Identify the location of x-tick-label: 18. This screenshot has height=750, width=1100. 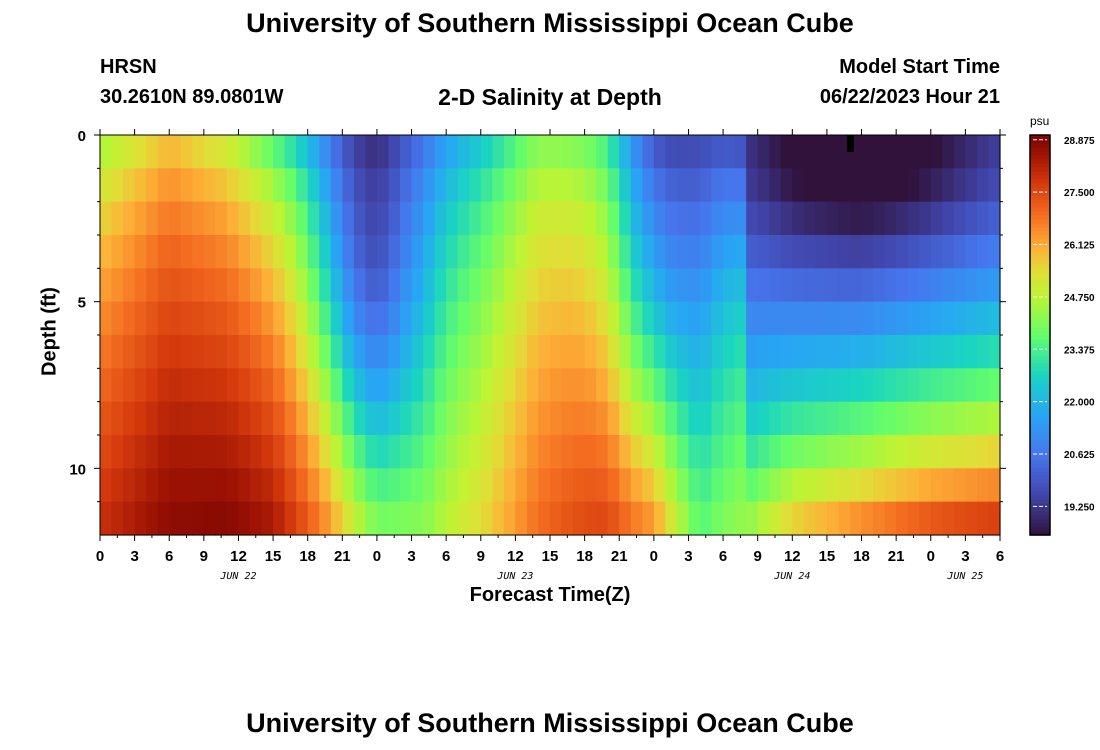
(307, 556).